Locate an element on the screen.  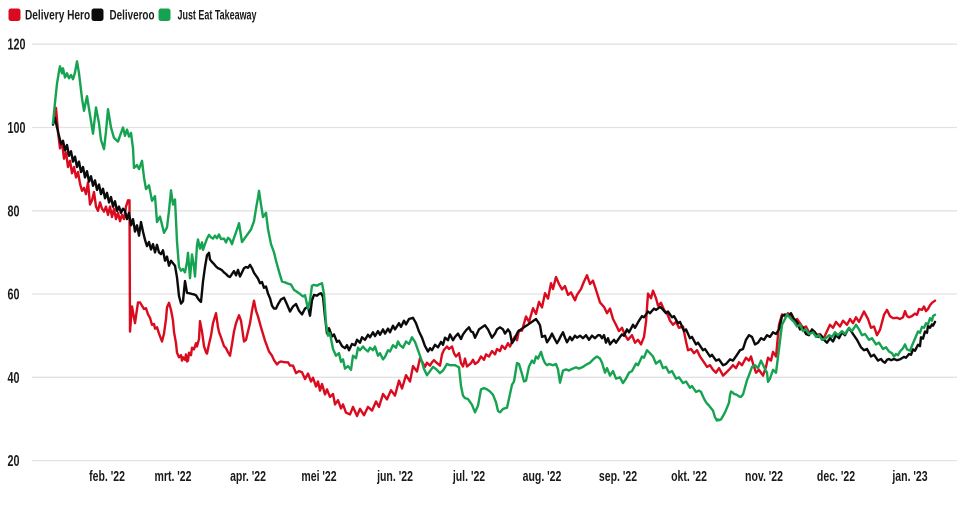
svg-text: nov. '22 is located at coordinates (764, 476).